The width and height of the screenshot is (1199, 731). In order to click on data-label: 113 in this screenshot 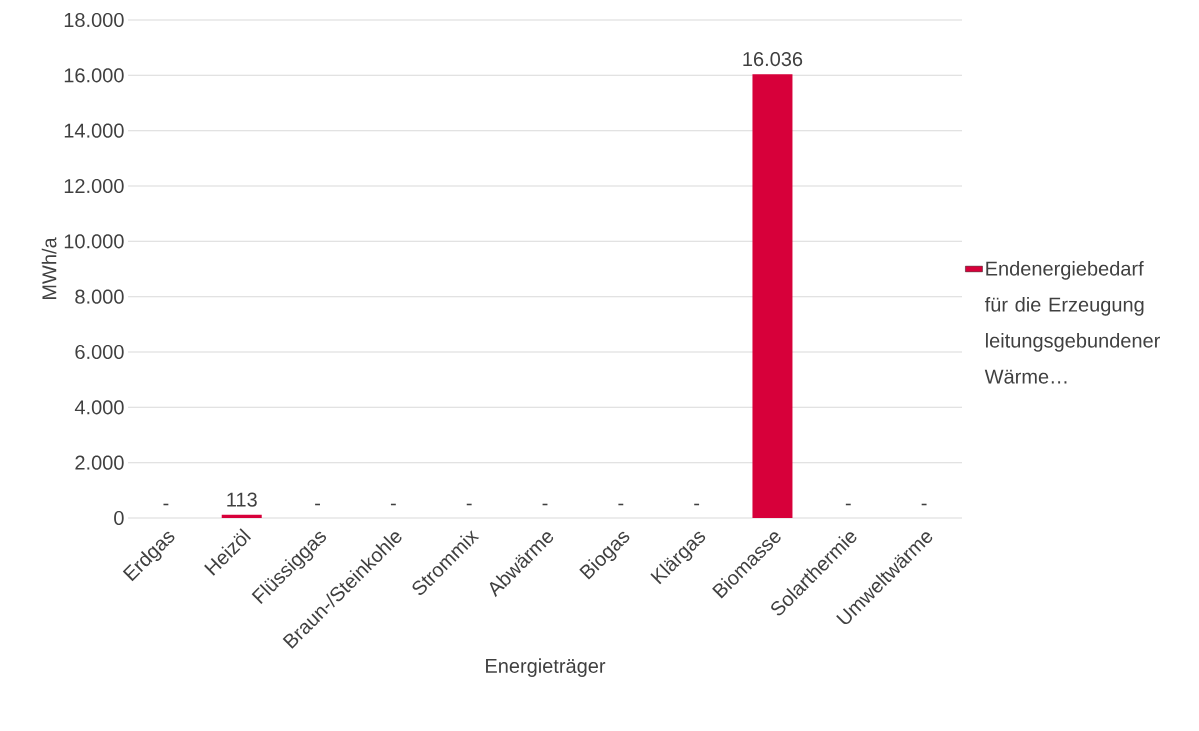, I will do `click(242, 499)`.